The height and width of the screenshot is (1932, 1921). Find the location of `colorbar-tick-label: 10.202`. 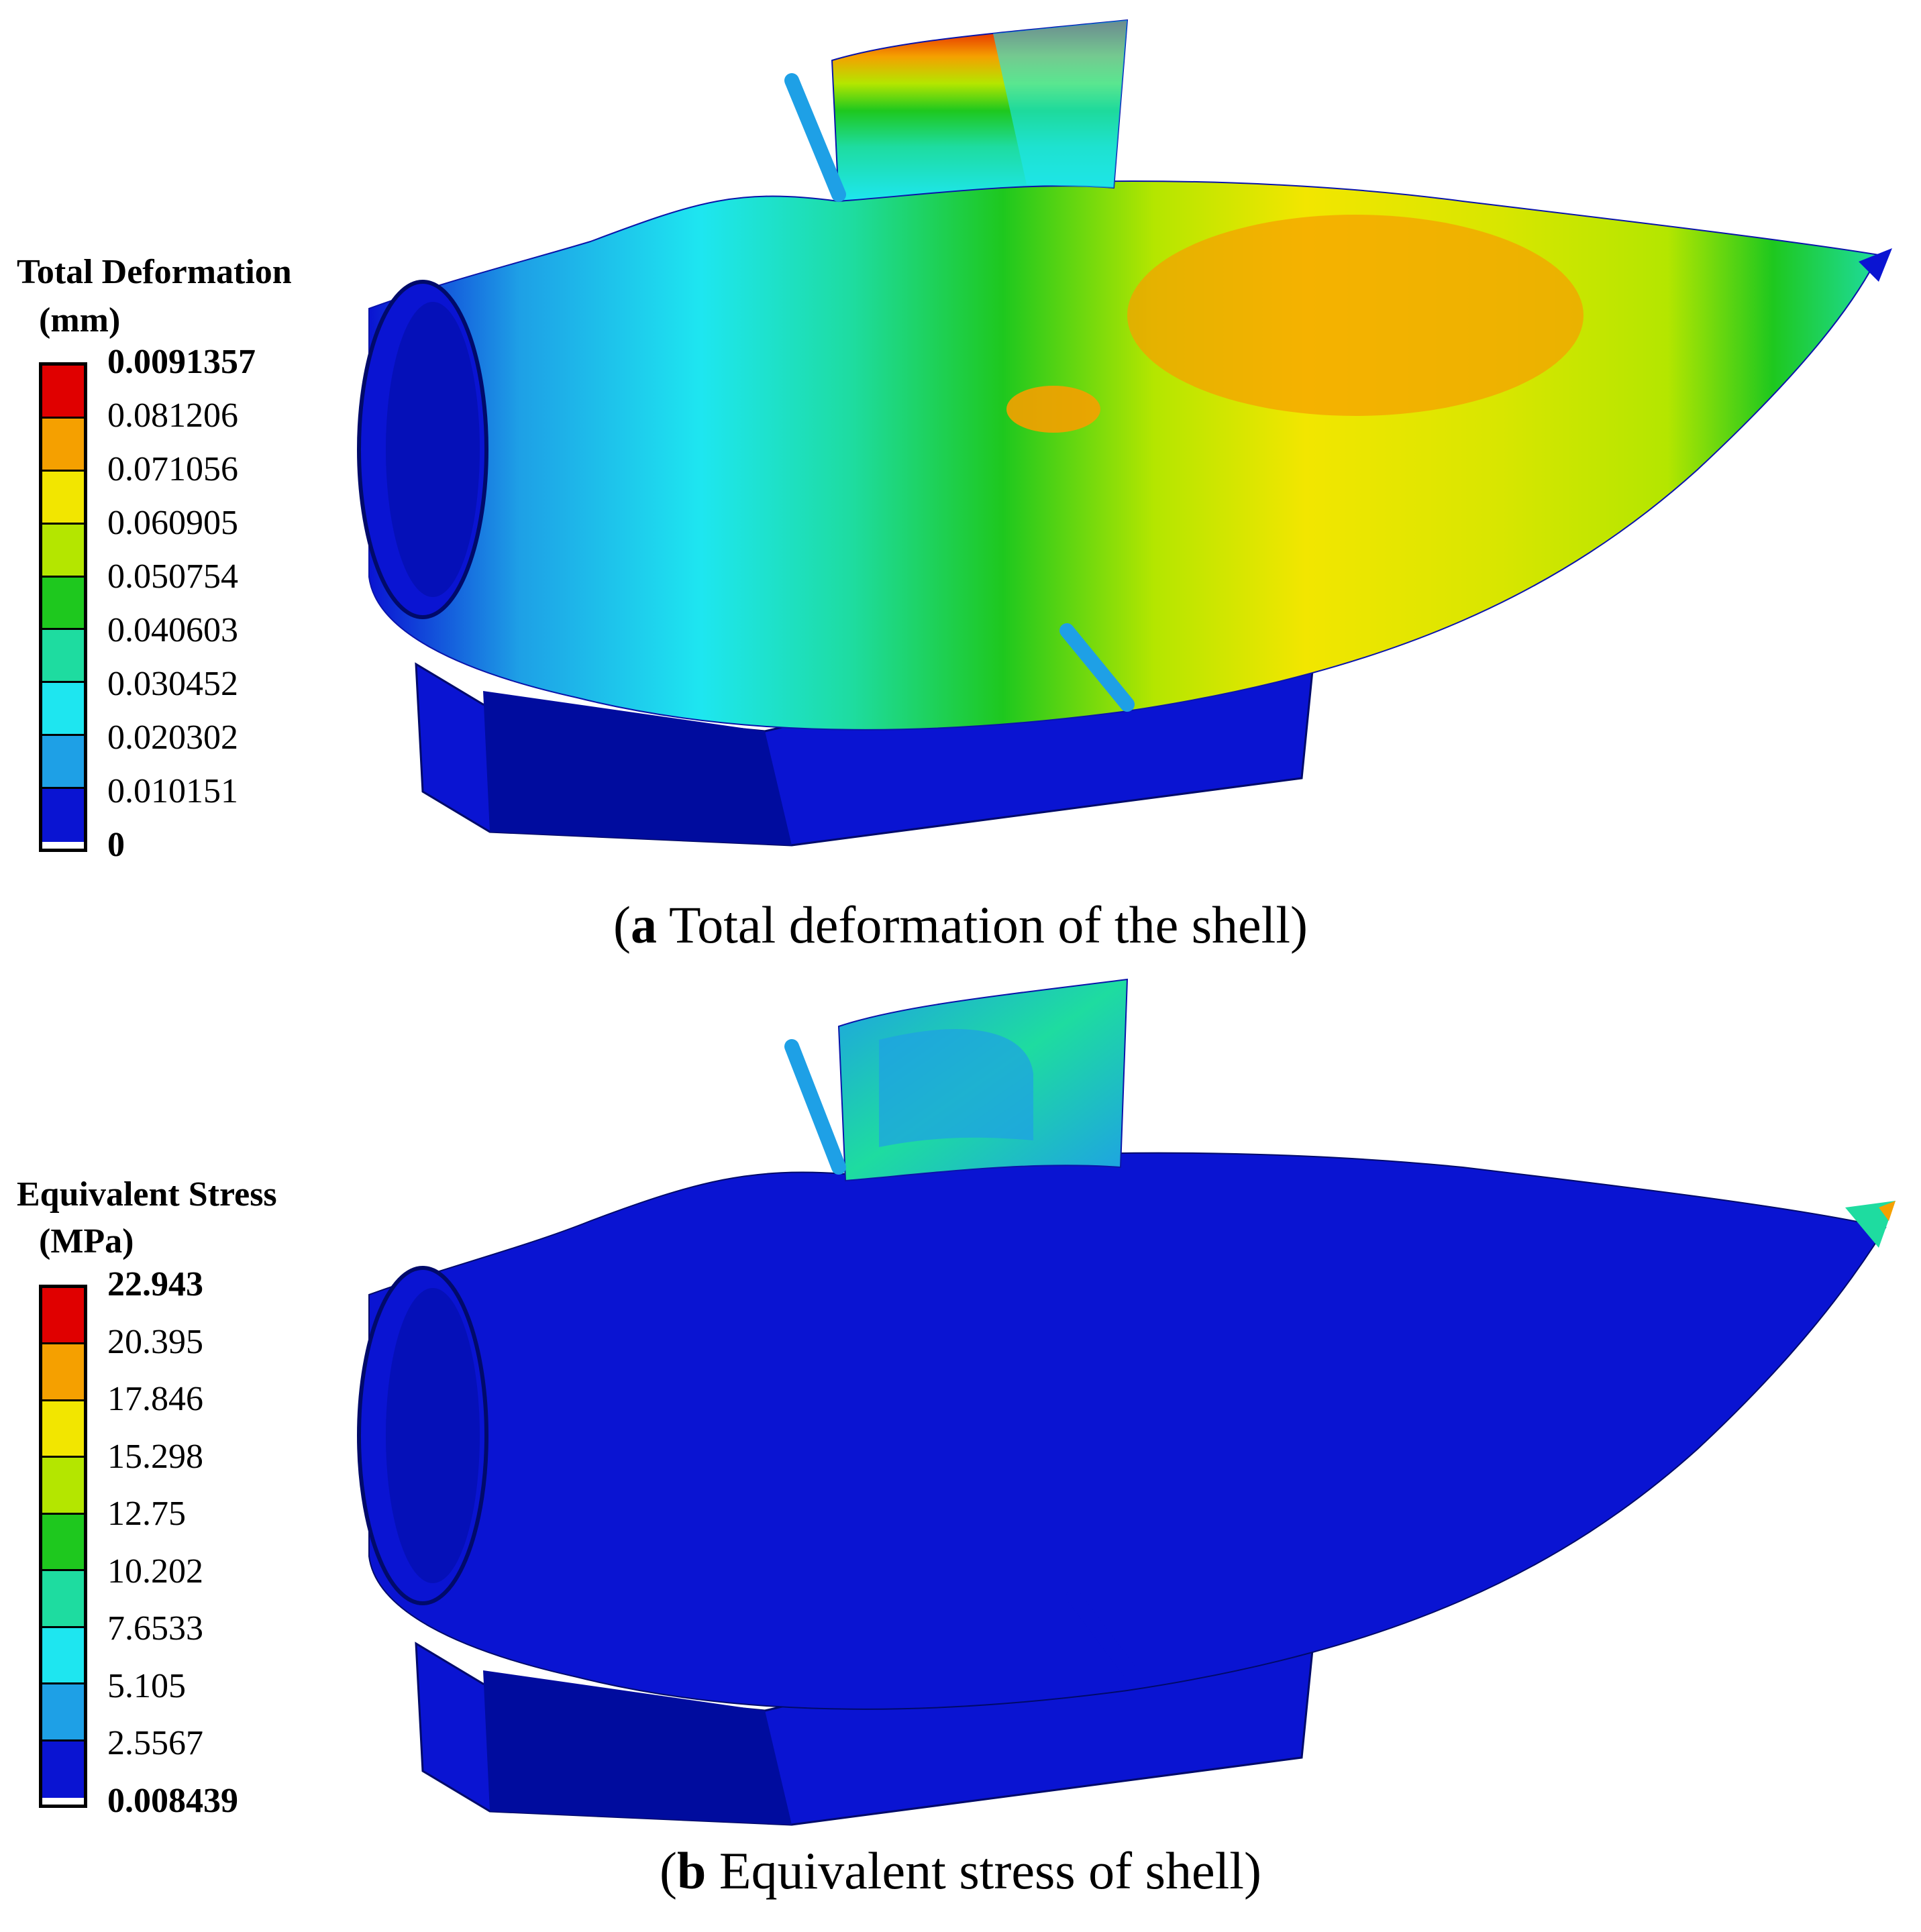

colorbar-tick-label: 10.202 is located at coordinates (155, 1571).